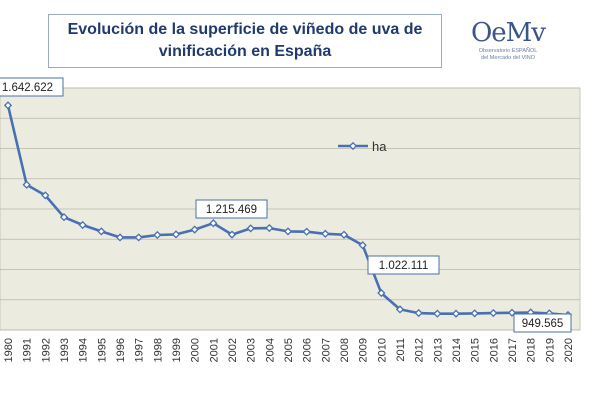  I want to click on x-tick-label: 2013, so click(438, 350).